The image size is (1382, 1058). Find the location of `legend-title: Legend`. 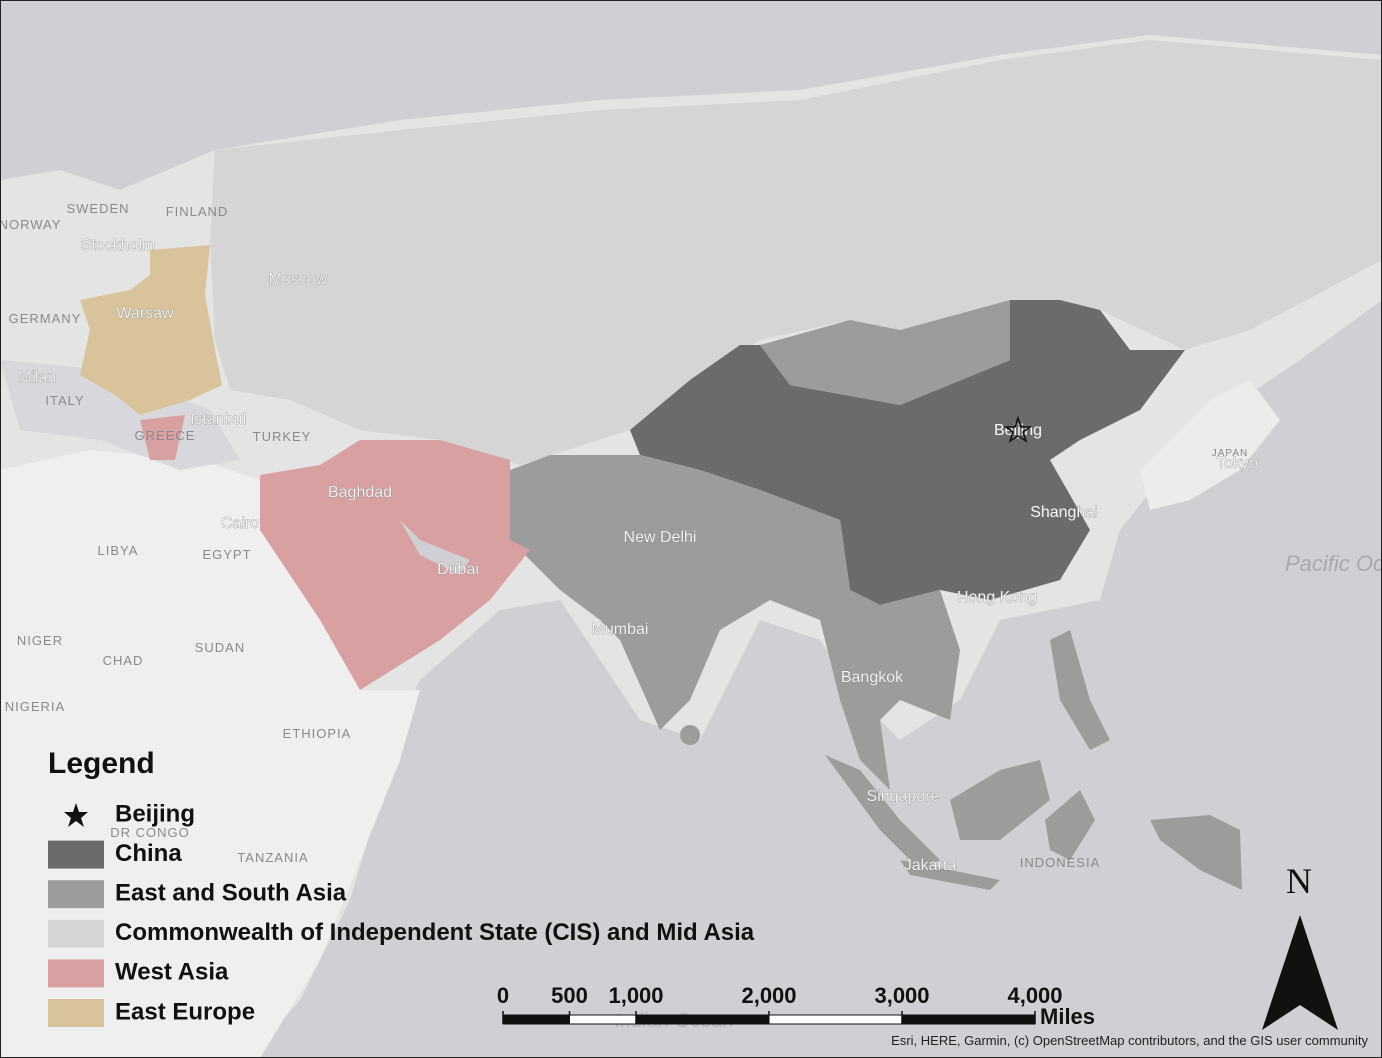

legend-title: Legend is located at coordinates (101, 763).